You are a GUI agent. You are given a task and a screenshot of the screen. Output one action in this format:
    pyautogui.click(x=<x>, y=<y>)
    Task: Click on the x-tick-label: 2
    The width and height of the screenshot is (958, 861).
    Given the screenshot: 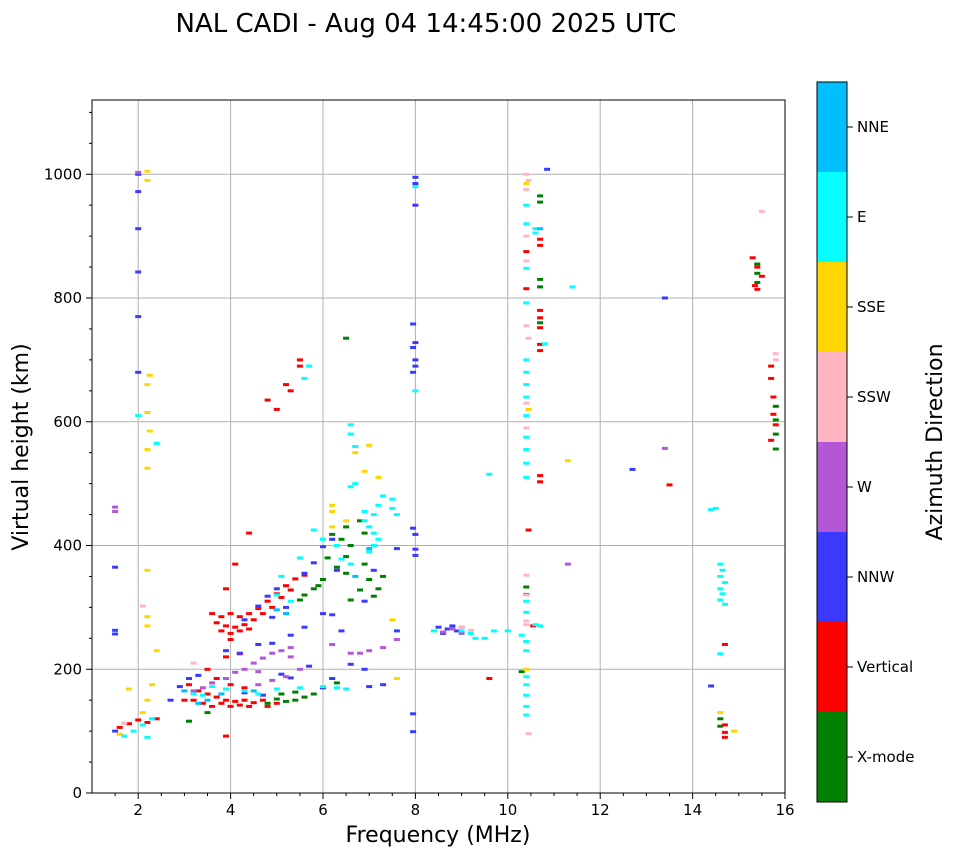 What is the action you would take?
    pyautogui.click(x=138, y=810)
    